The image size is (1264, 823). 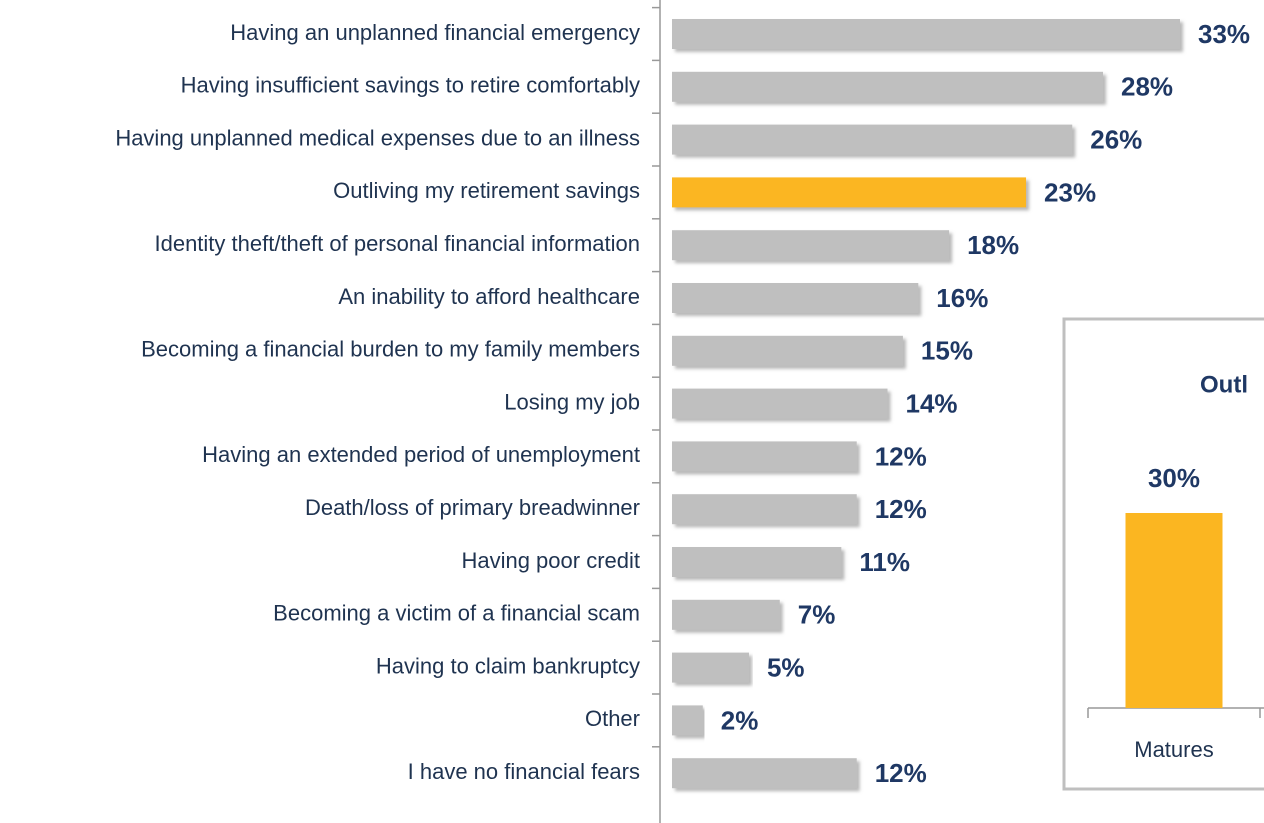 I want to click on category-label: Having poor credit, so click(x=550, y=560).